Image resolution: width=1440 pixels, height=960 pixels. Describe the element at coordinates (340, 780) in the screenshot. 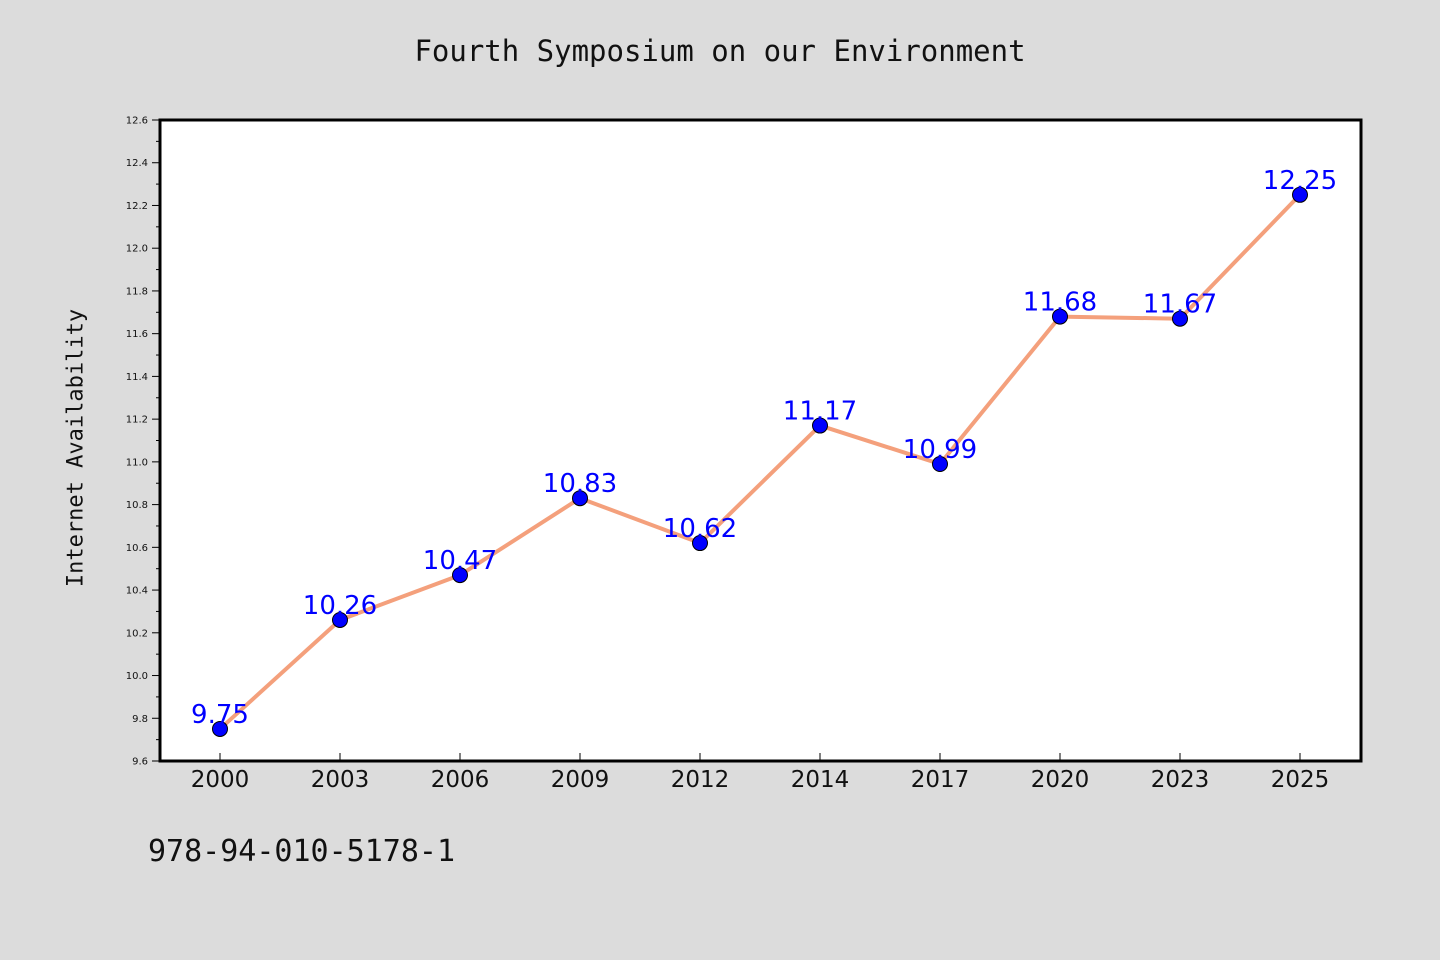

I see `x-tick-label: 2003` at that location.